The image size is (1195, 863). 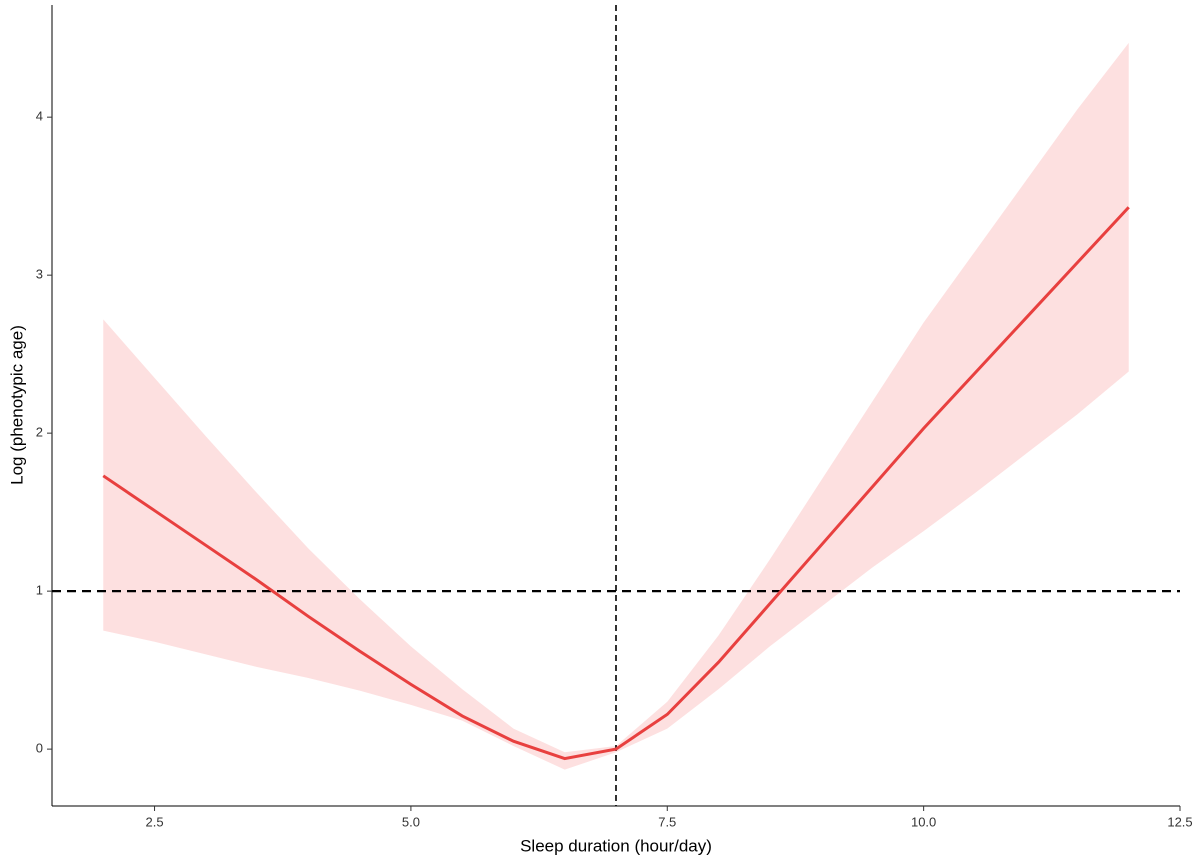 I want to click on y-tick-label: 3, so click(x=39, y=274).